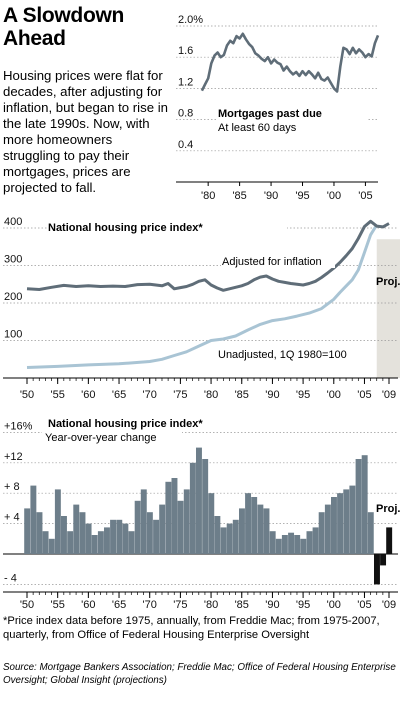  Describe the element at coordinates (303, 395) in the screenshot. I see `chart2-xtick-label: '95` at that location.